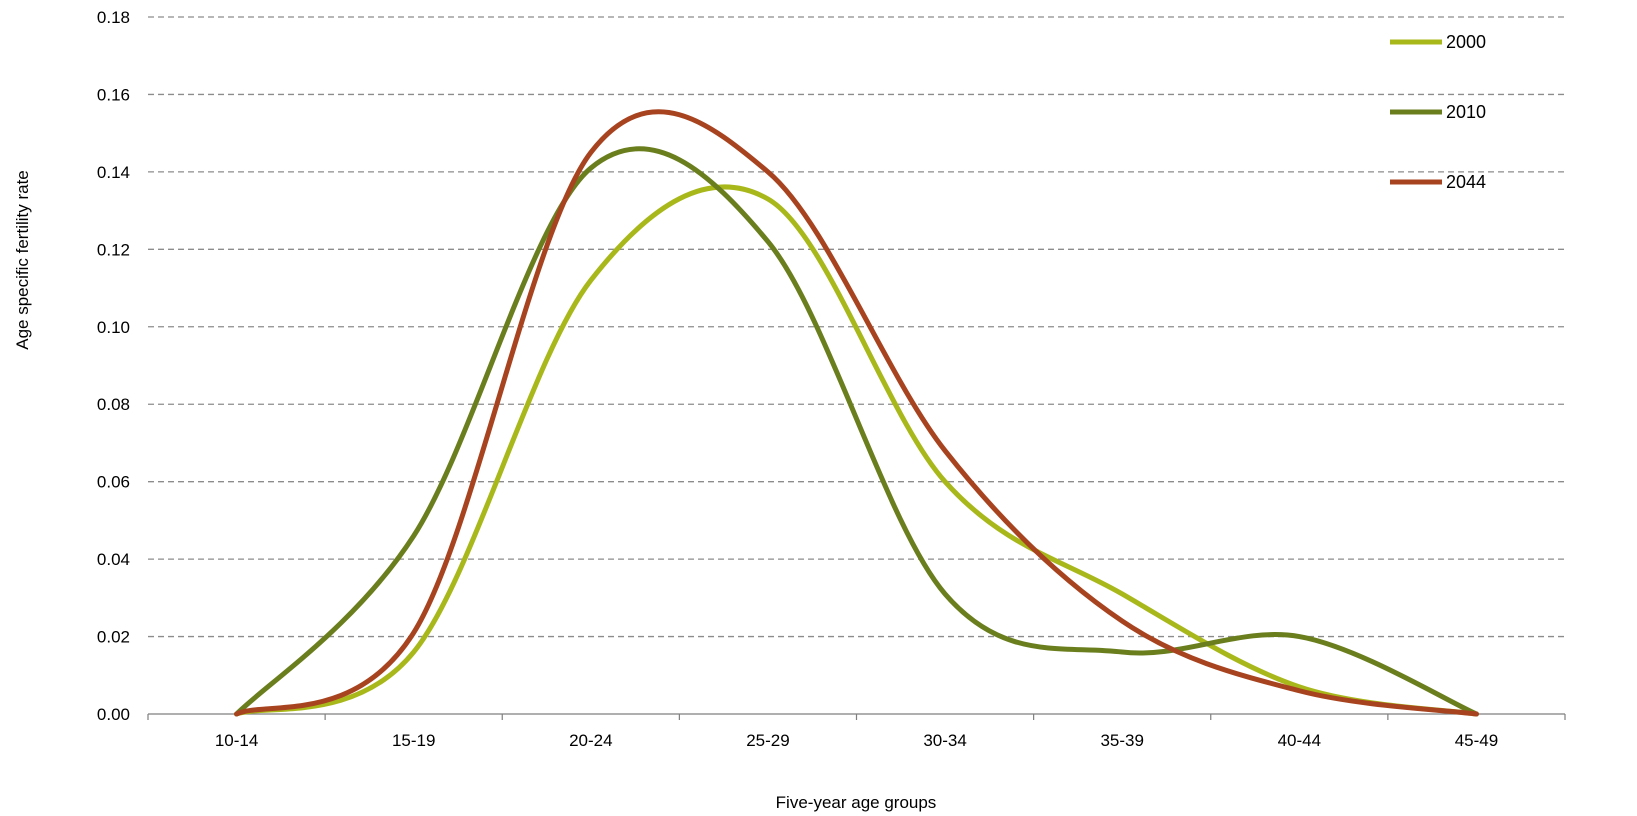  Describe the element at coordinates (113, 404) in the screenshot. I see `y-tick-label: 0.08` at that location.